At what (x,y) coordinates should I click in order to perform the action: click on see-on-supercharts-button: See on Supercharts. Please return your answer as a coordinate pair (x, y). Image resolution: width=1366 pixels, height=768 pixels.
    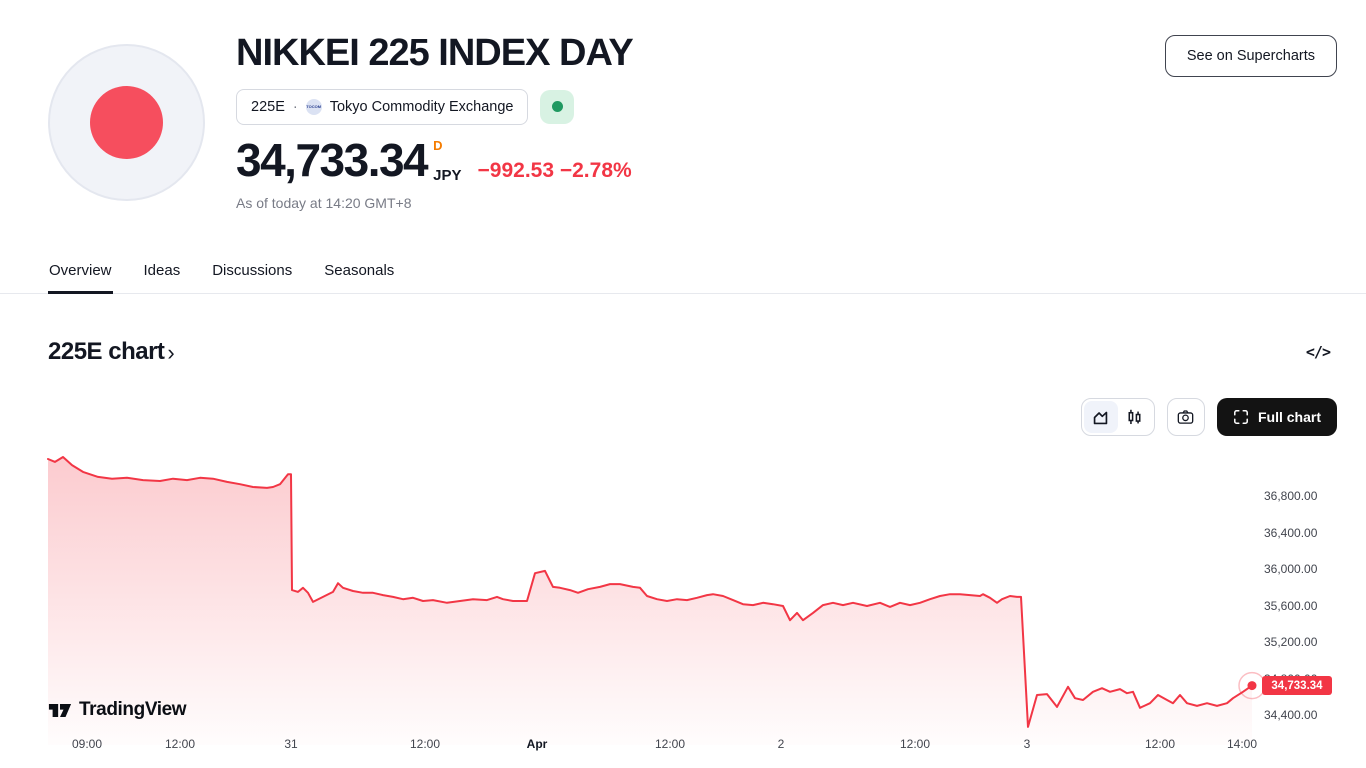
    Looking at the image, I should click on (1250, 56).